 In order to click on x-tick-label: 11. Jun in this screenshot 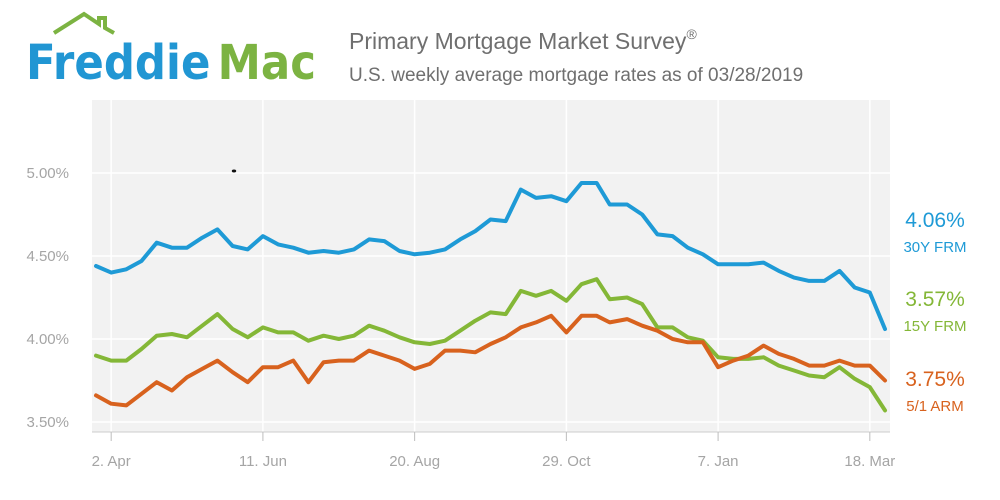, I will do `click(263, 461)`.